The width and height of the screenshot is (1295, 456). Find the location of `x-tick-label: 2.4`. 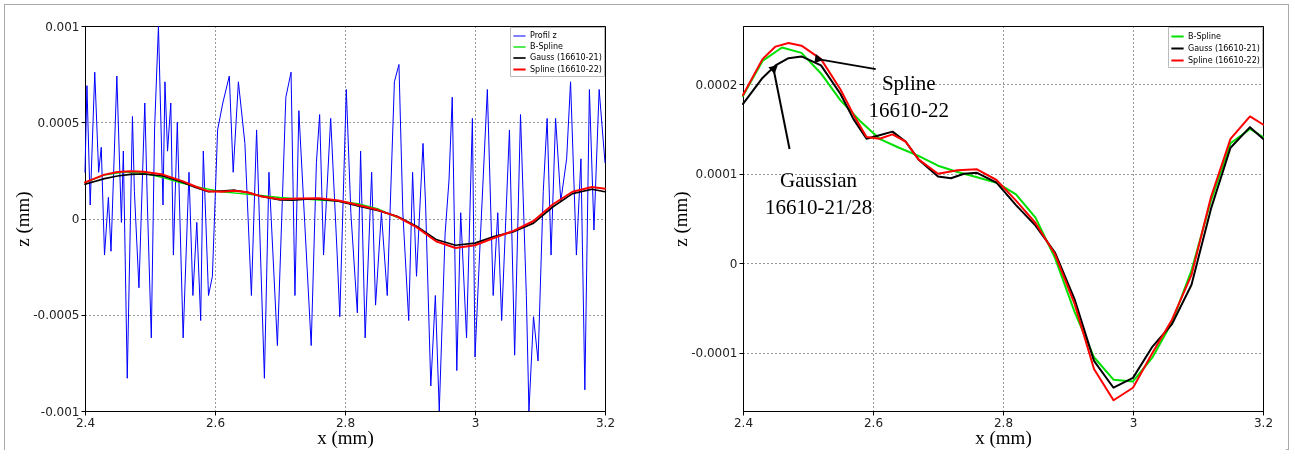

x-tick-label: 2.4 is located at coordinates (743, 422).